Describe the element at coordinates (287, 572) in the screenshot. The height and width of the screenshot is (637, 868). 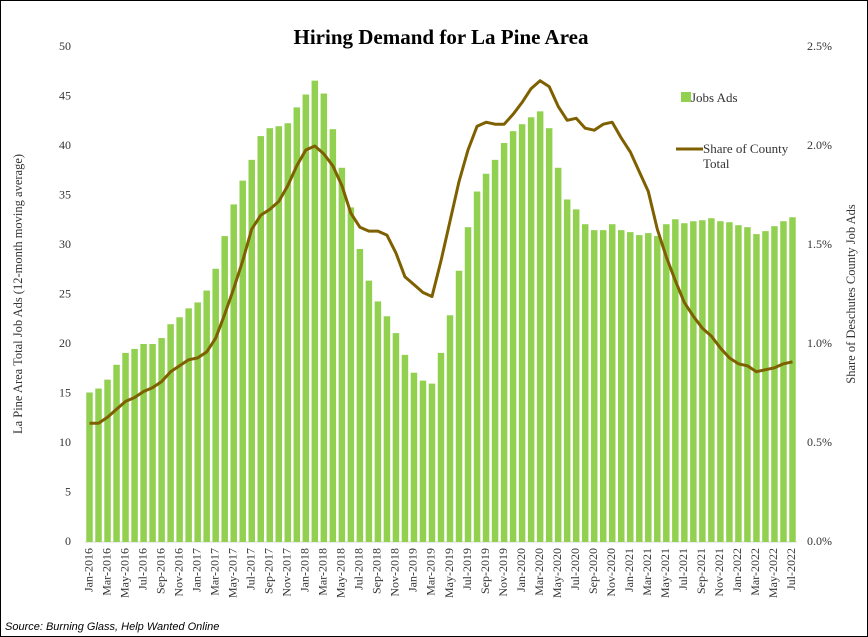
I see `x-tick-label: Nov-2017` at that location.